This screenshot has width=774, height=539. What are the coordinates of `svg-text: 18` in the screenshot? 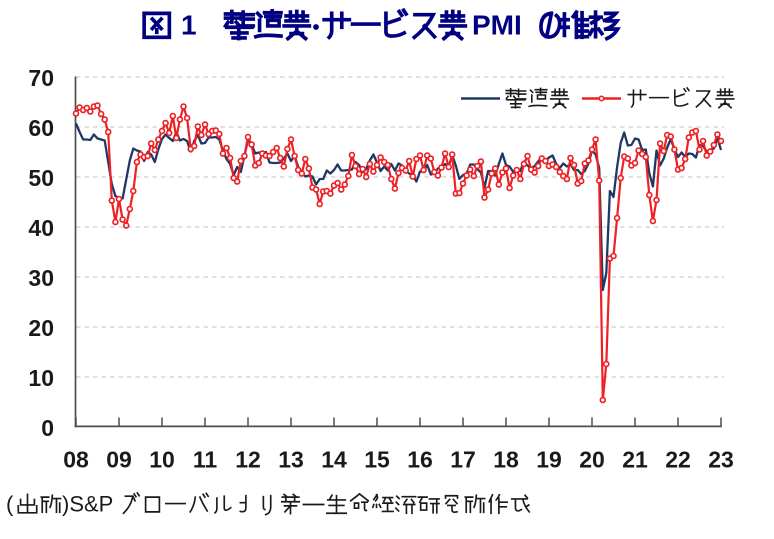 It's located at (506, 460).